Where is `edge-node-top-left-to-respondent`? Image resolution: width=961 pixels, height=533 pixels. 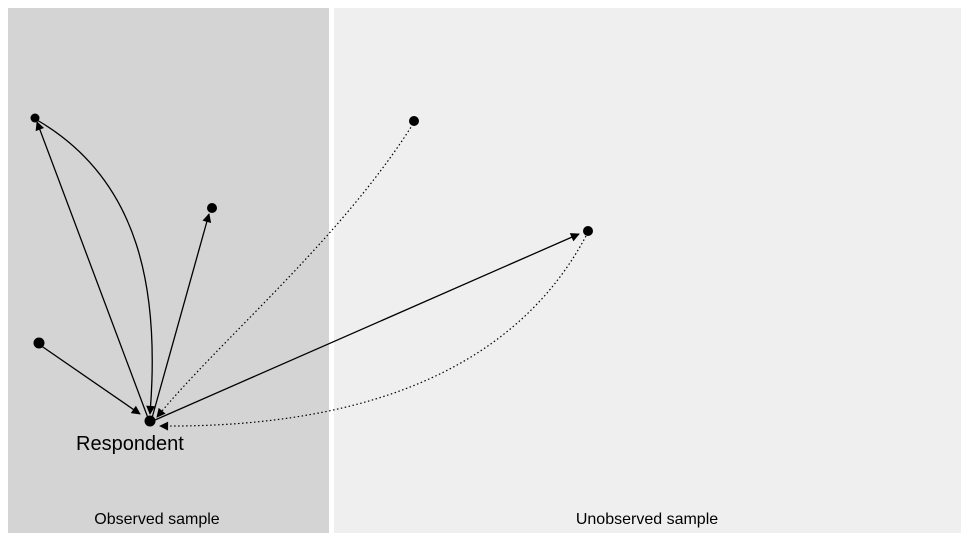
edge-node-top-left-to-respondent is located at coordinates (96, 267).